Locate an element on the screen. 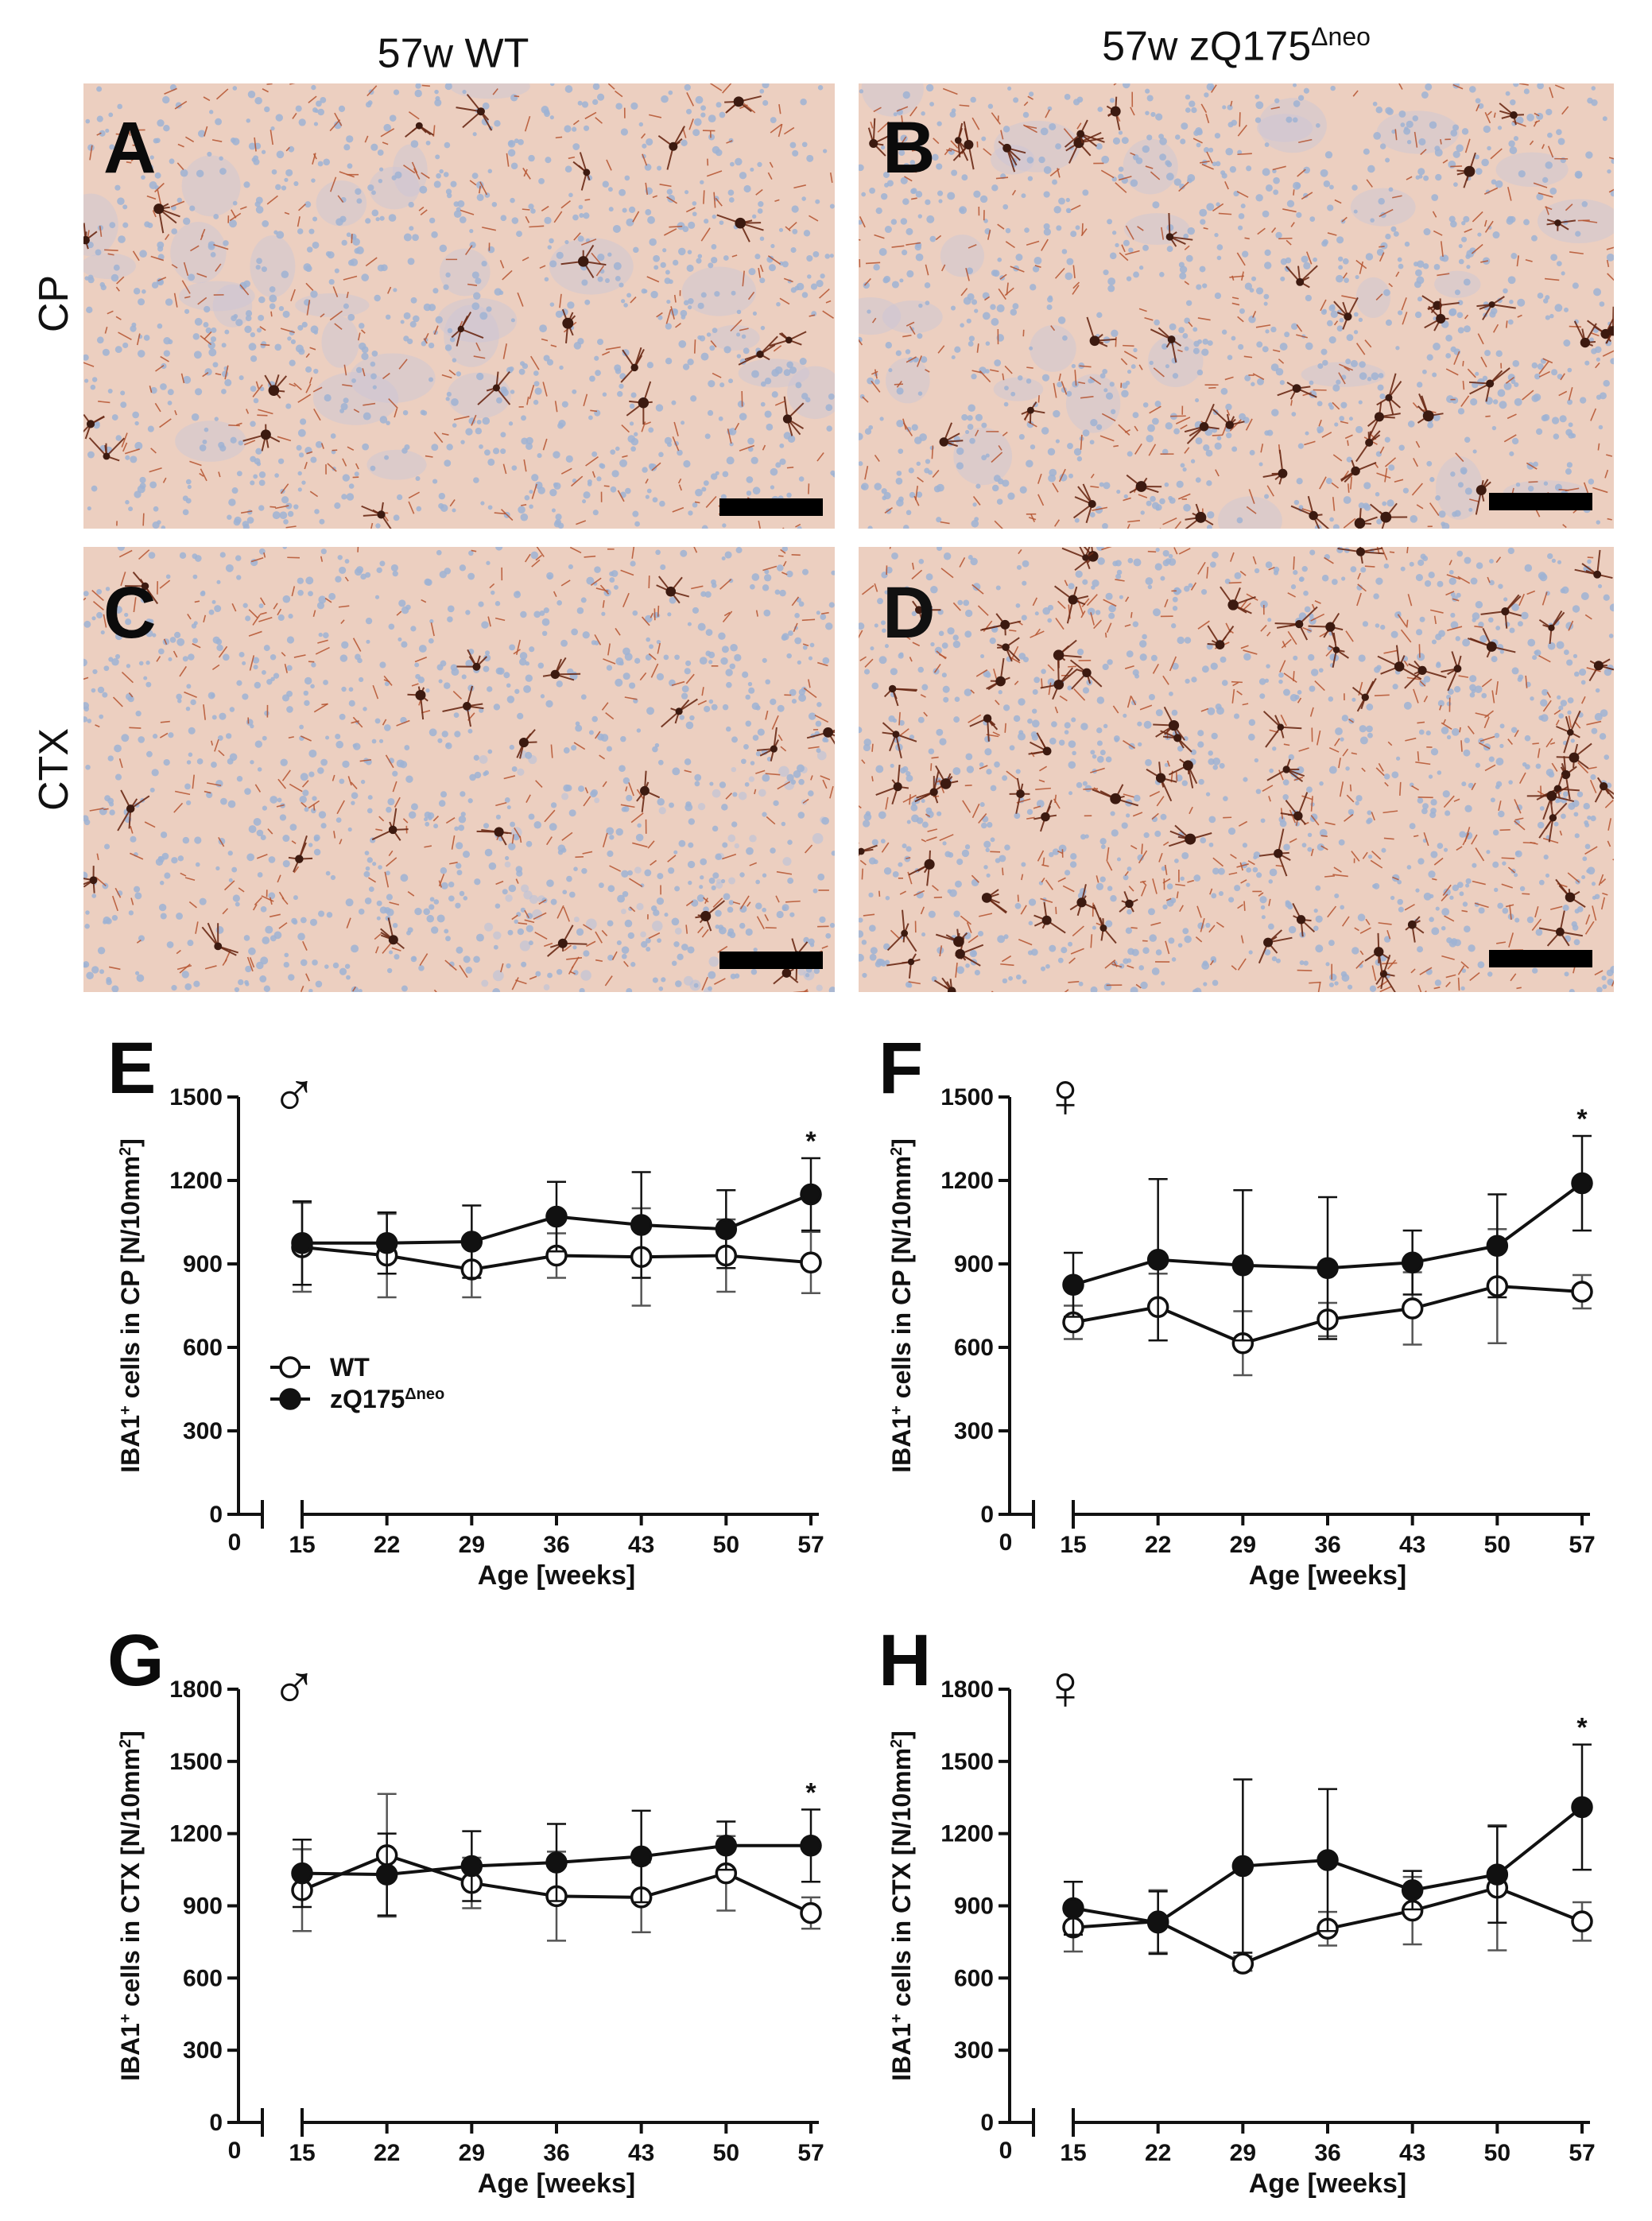 The width and height of the screenshot is (1652, 2221). scale-bar-c is located at coordinates (771, 960).